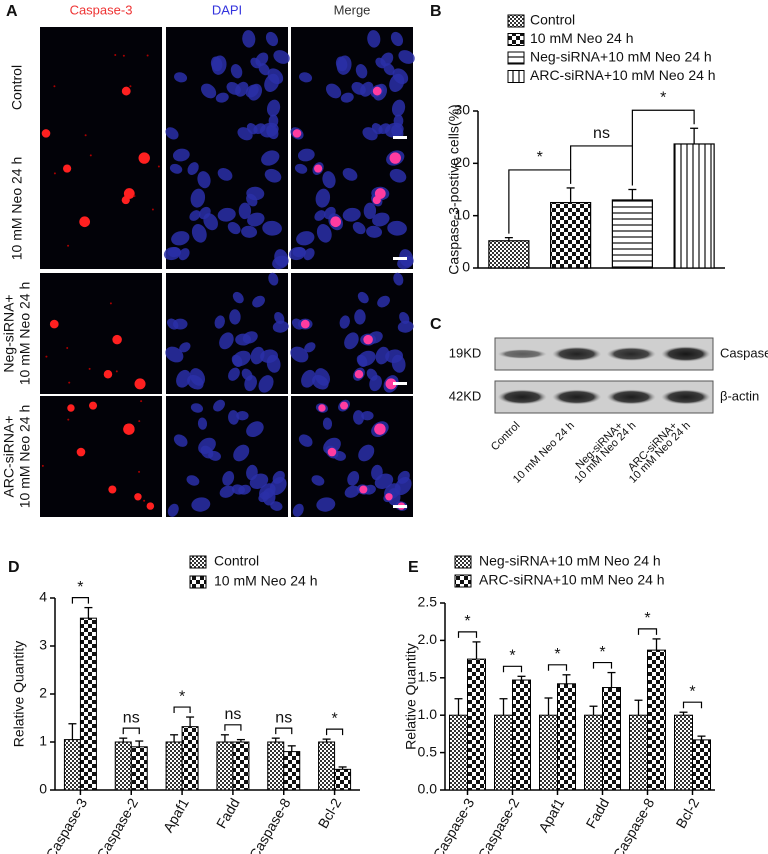 The image size is (768, 854). Describe the element at coordinates (466, 267) in the screenshot. I see `y-tick-label: 0` at that location.